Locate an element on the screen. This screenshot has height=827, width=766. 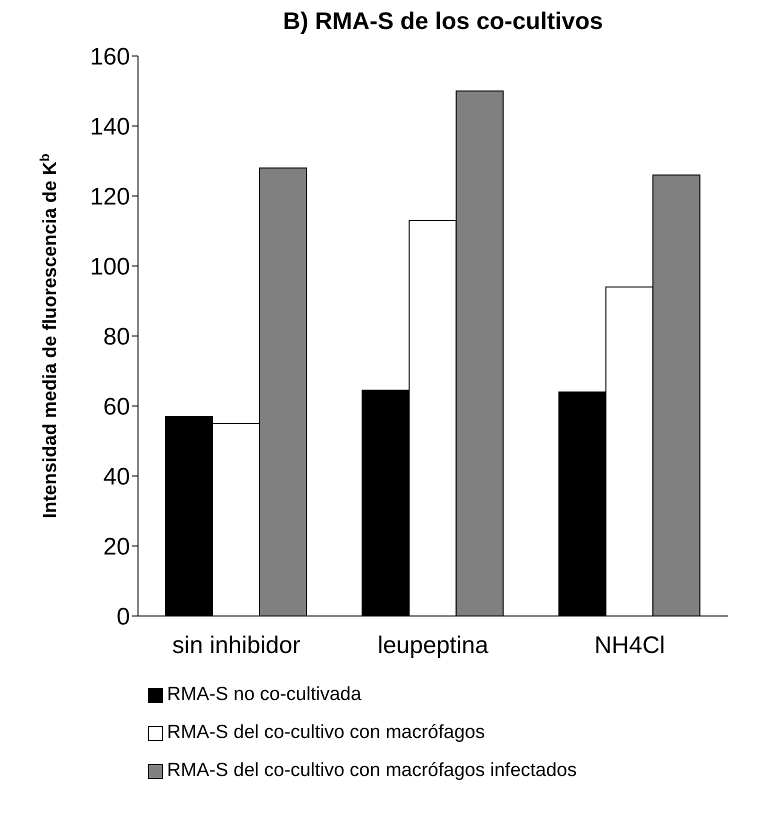
legend-label: RMA-S del co-cultivo con macrófagos is located at coordinates (326, 733).